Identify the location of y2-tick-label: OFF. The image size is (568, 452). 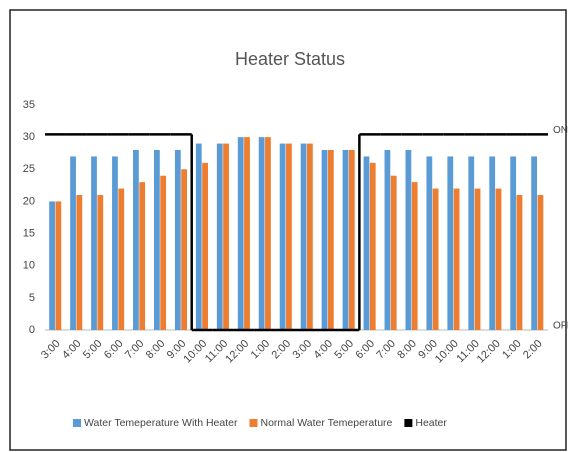
(560, 326).